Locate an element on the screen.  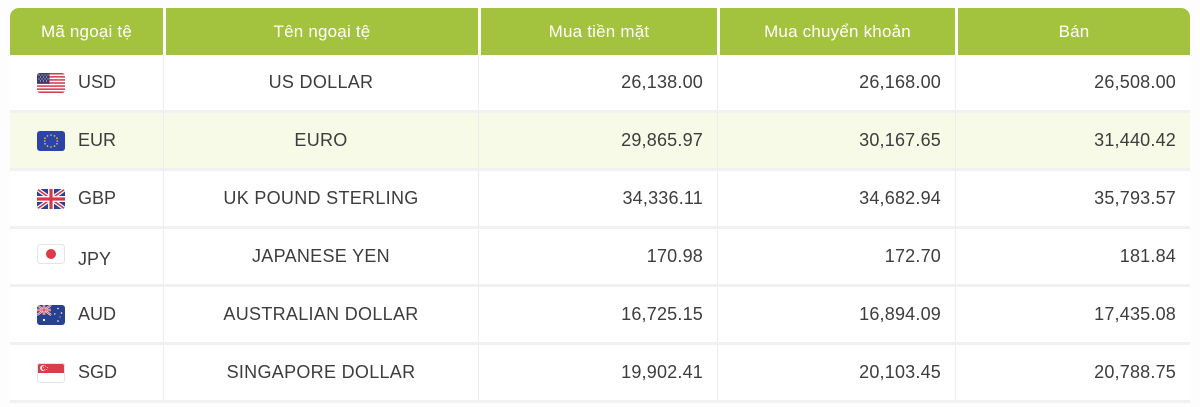
currency-code: AUD is located at coordinates (97, 314).